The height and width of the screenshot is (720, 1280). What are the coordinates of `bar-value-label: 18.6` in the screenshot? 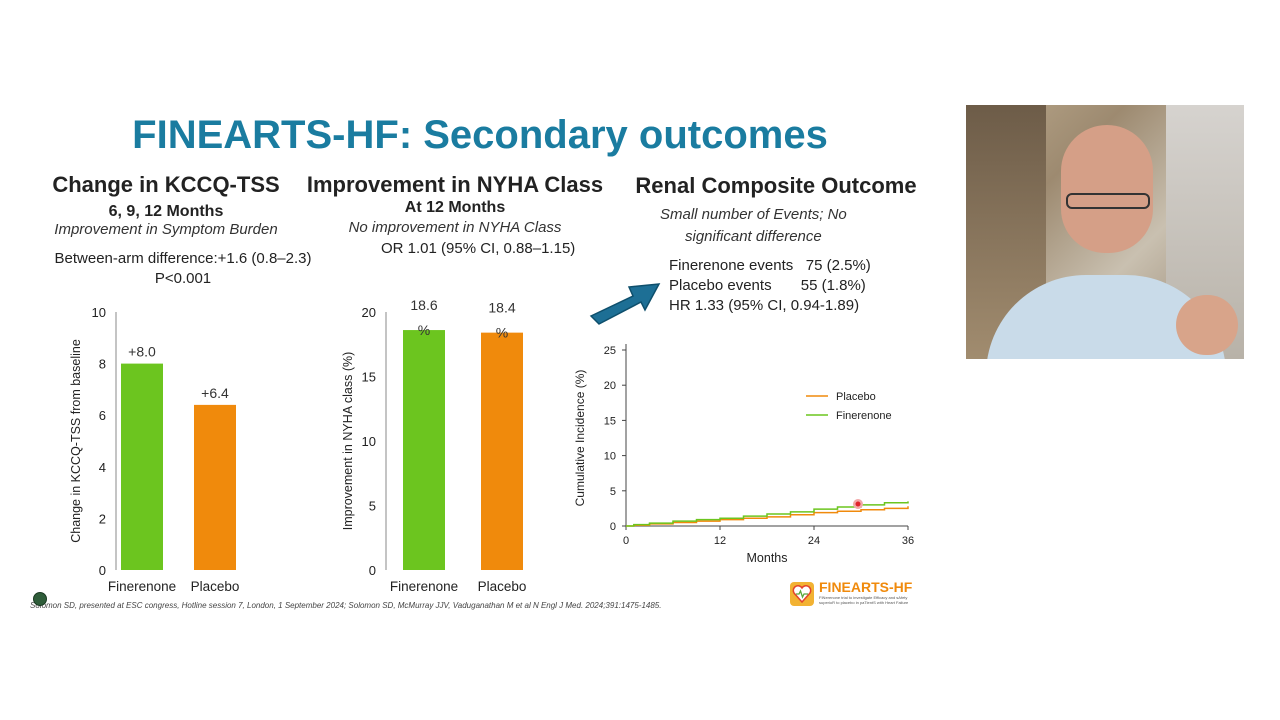 It's located at (423, 305).